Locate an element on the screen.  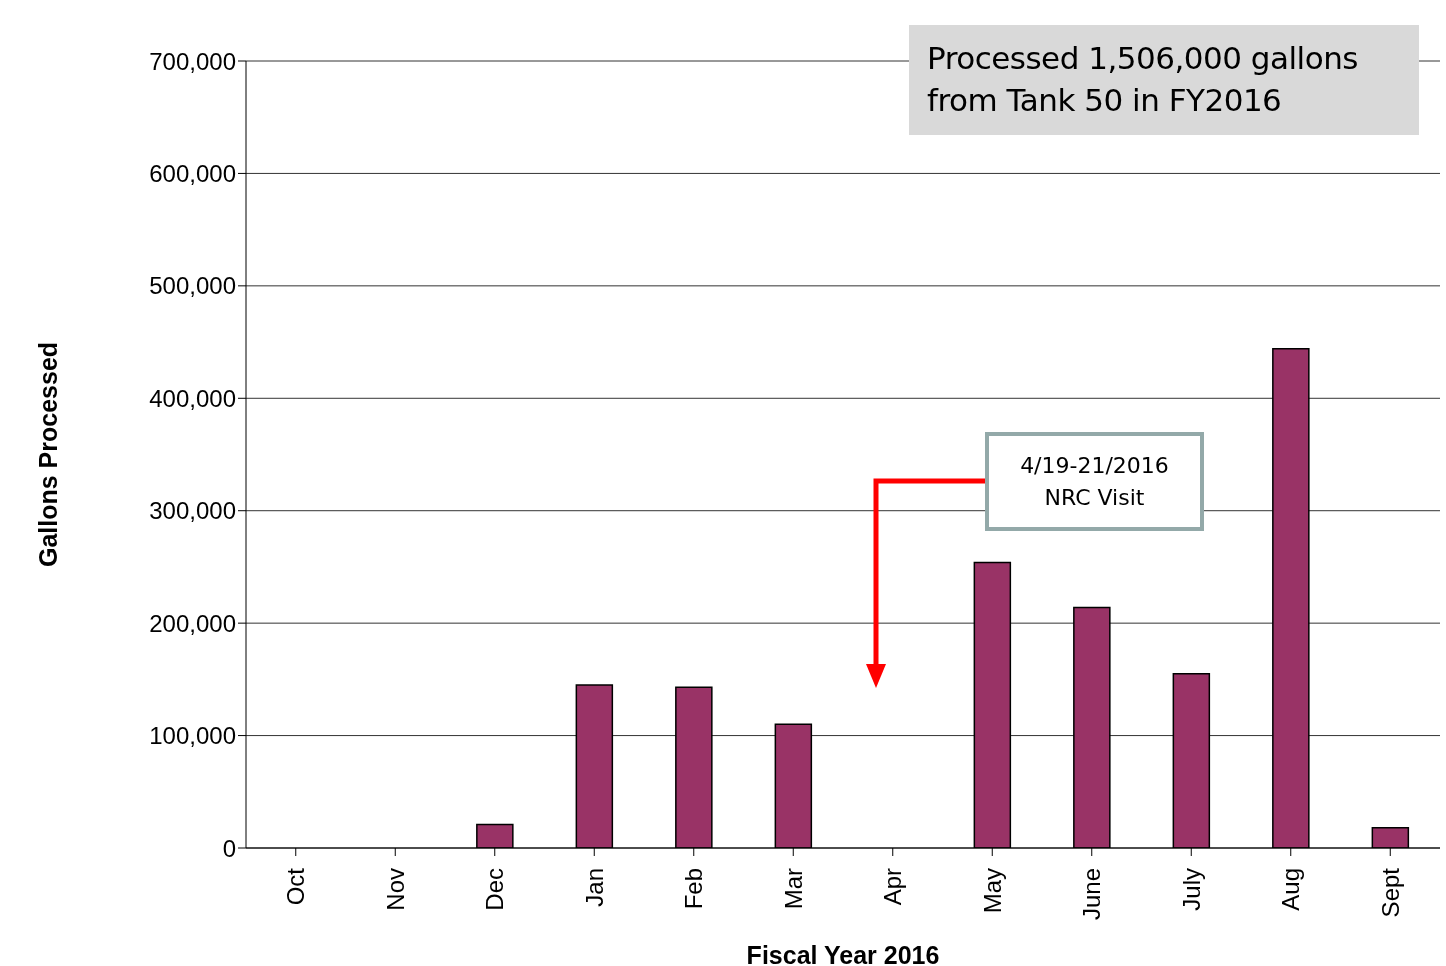
y-tick-label: 500,000 is located at coordinates (192, 286).